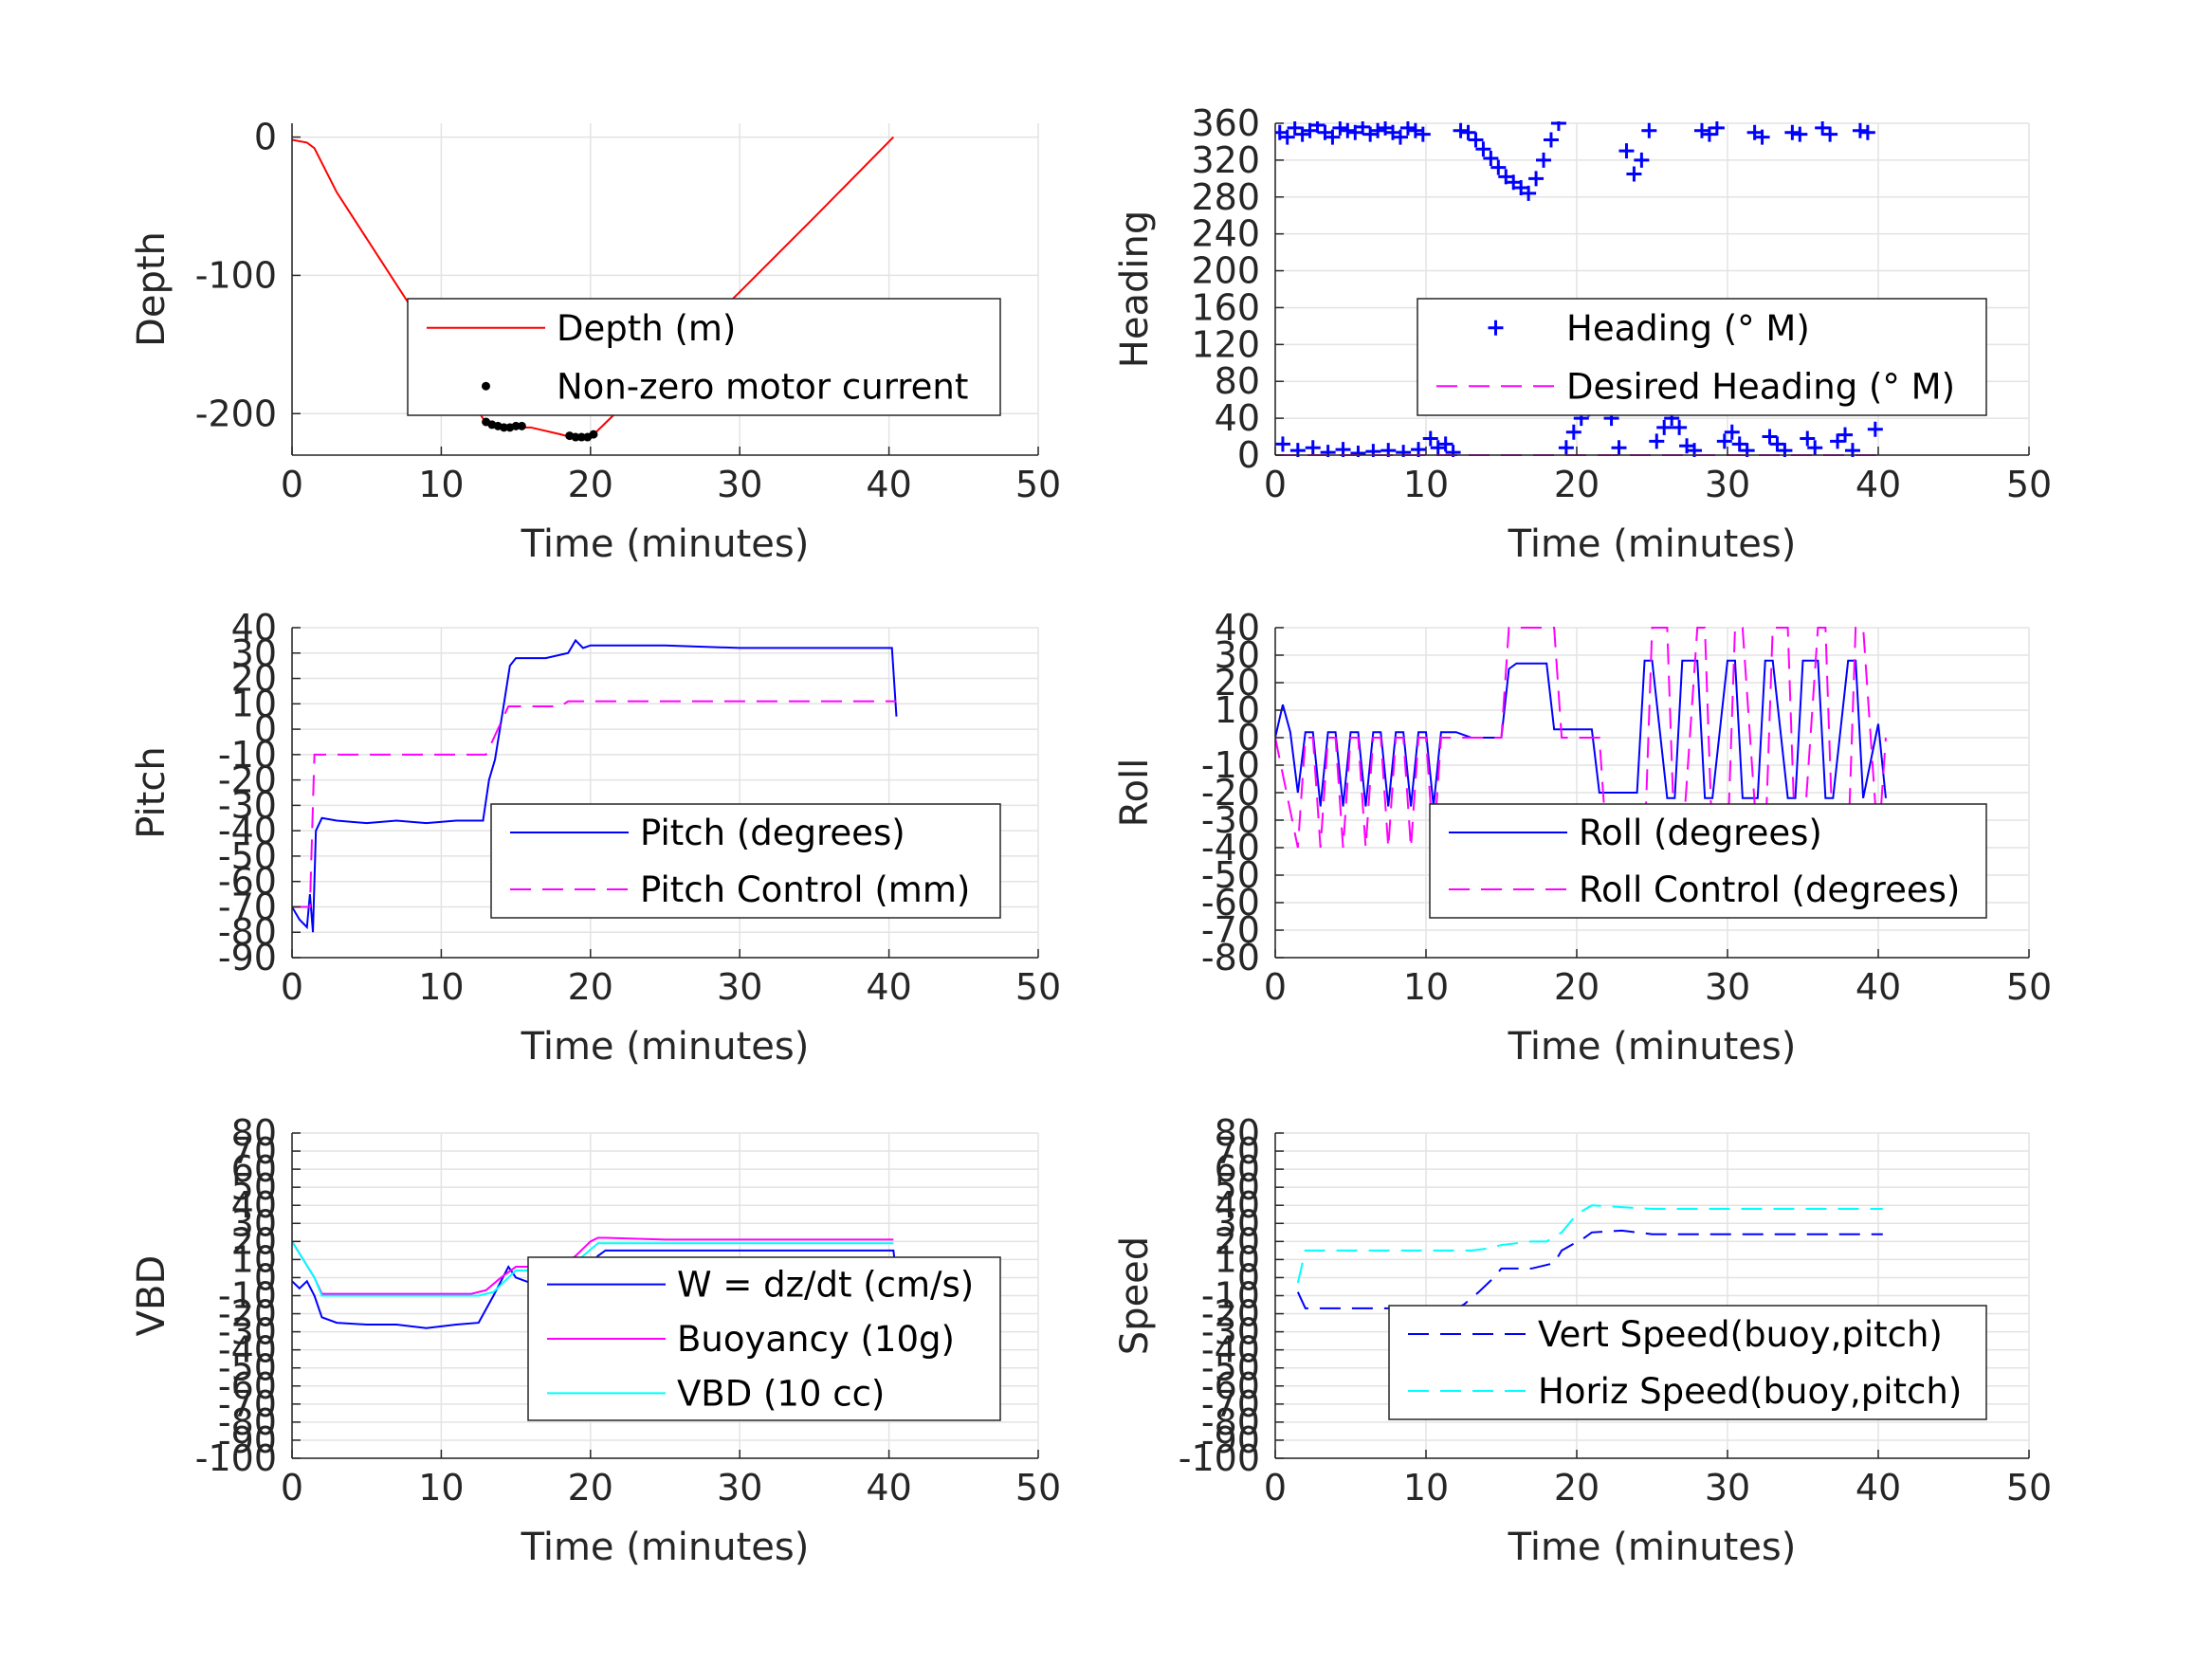 This screenshot has height=1664, width=2212. Describe the element at coordinates (1589, 1269) in the screenshot. I see `series-1-line` at that location.